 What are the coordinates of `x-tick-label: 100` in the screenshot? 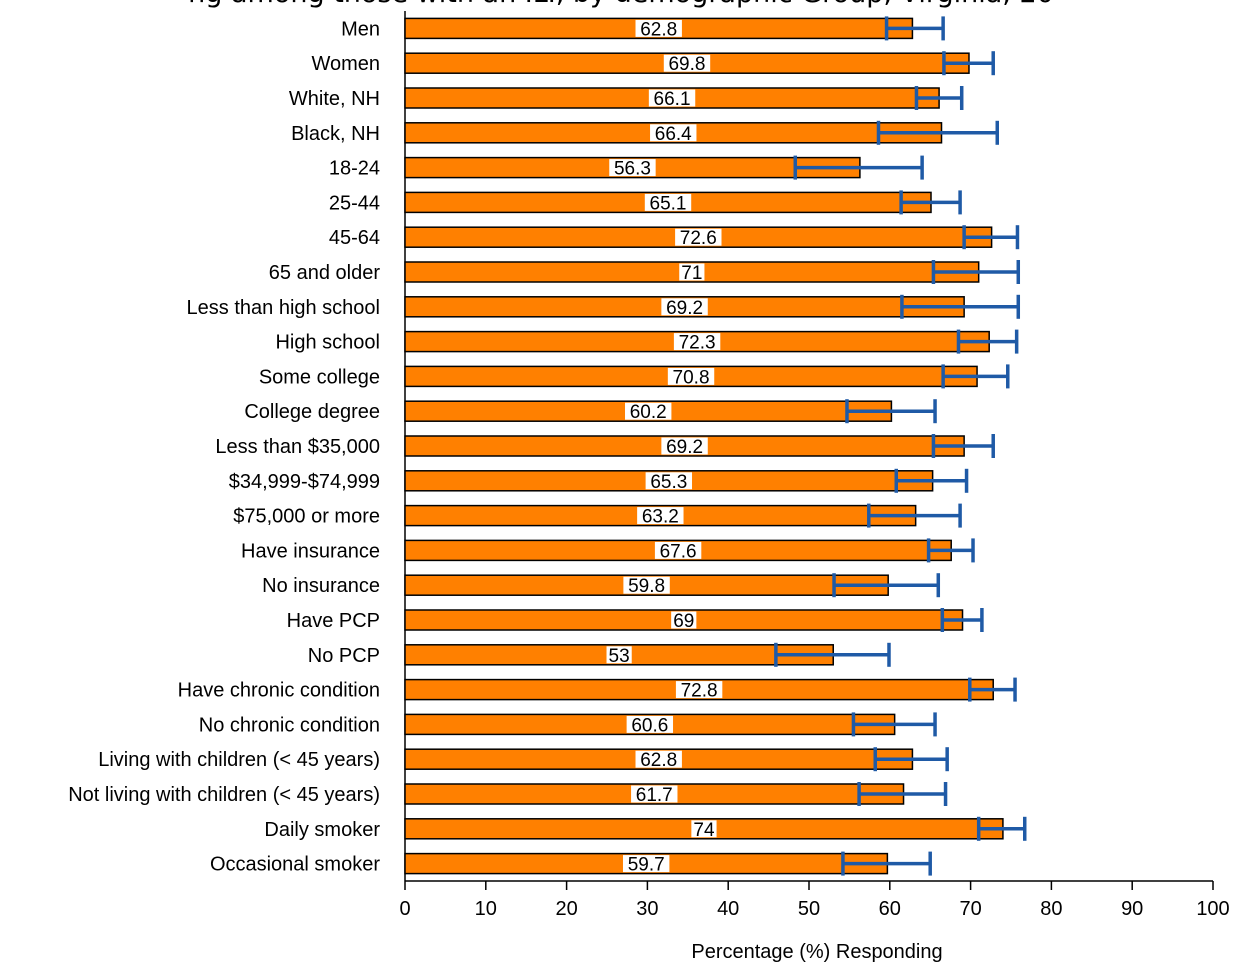 It's located at (1212, 909).